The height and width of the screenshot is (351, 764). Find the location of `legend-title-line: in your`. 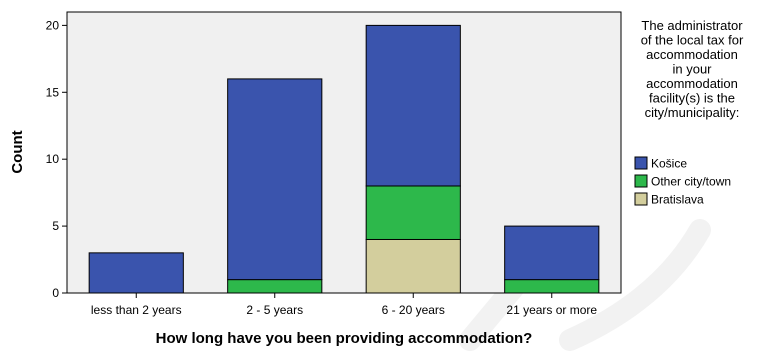

legend-title-line: in your is located at coordinates (692, 69).